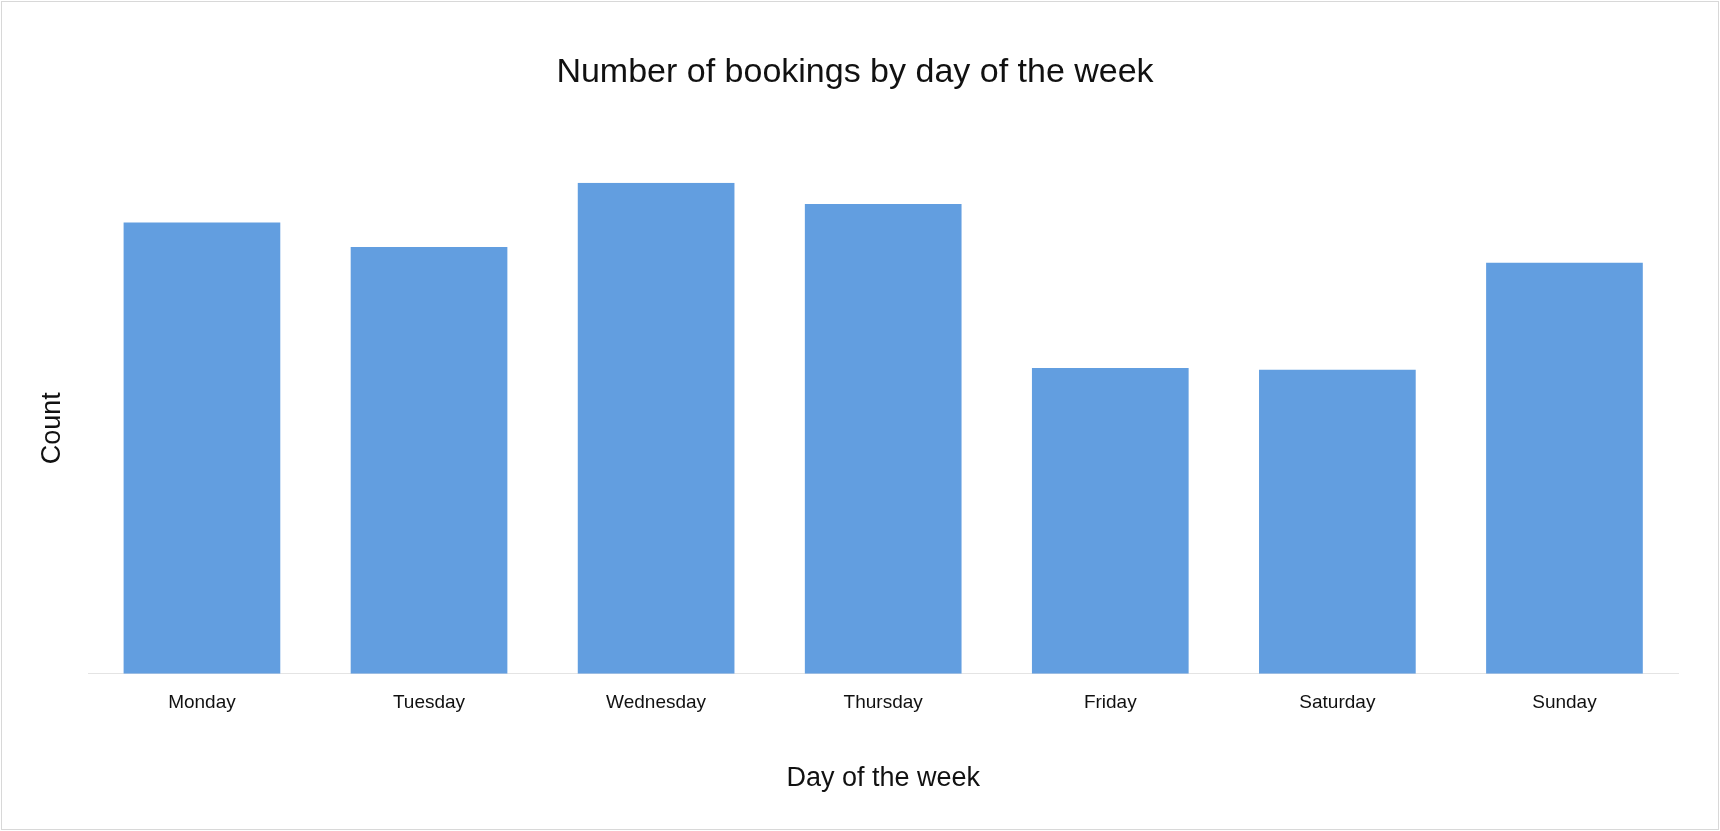 The width and height of the screenshot is (1720, 831). Describe the element at coordinates (50, 428) in the screenshot. I see `y-axis-title: Count` at that location.